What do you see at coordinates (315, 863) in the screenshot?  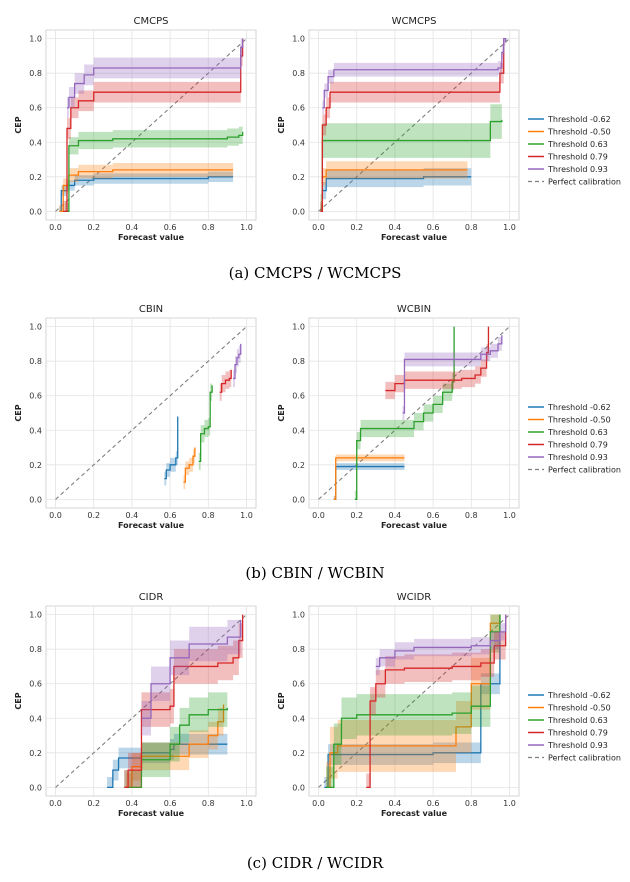 I see `figure-caption-3: (c) CIDR / WCIDR` at bounding box center [315, 863].